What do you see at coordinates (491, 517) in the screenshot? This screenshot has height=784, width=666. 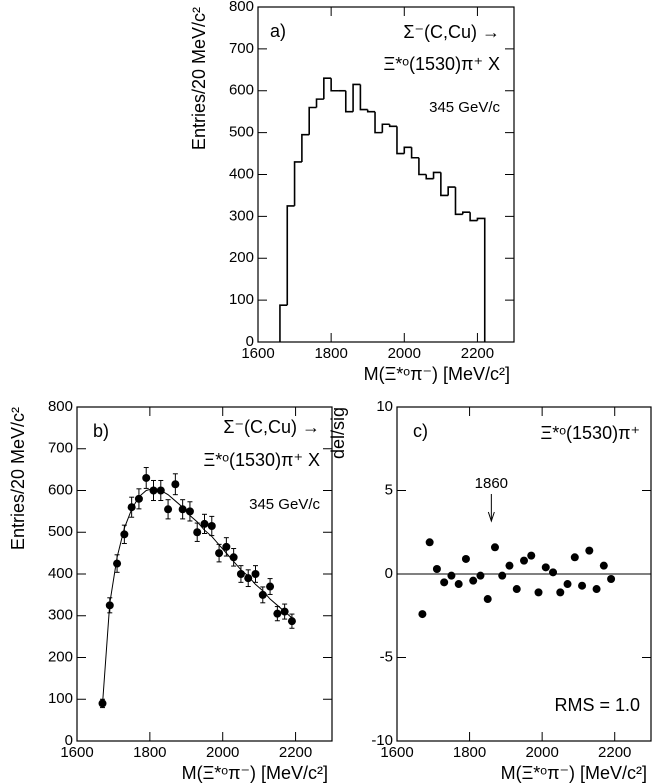 I see `arrow-head` at bounding box center [491, 517].